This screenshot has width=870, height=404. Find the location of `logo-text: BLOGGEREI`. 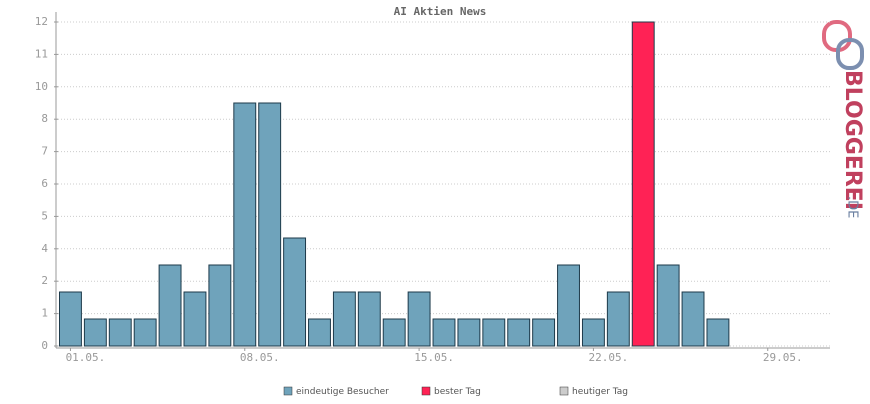

logo-text: BLOGGEREI is located at coordinates (852, 140).